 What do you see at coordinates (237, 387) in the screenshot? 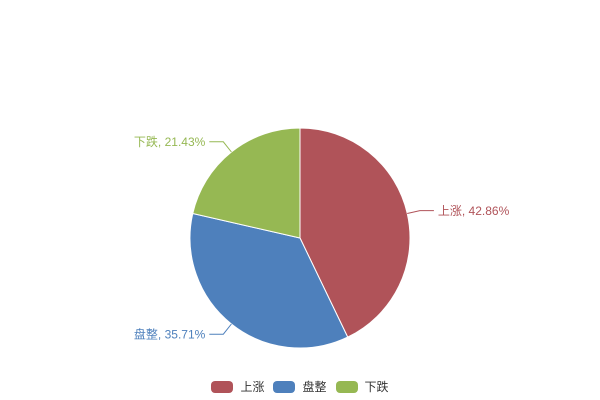
I see `legend-item-上涨: 上涨` at bounding box center [237, 387].